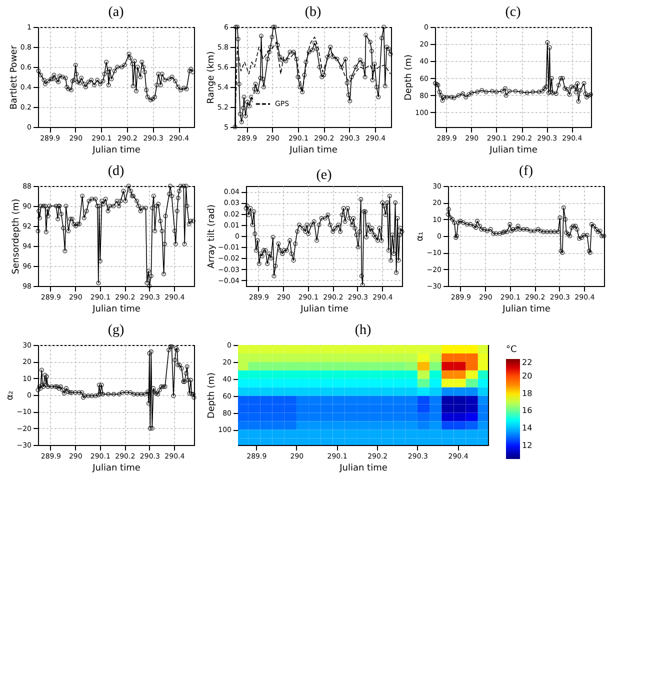 The image size is (648, 699). What do you see at coordinates (526, 171) in the screenshot?
I see `chart-title: (f)` at bounding box center [526, 171].